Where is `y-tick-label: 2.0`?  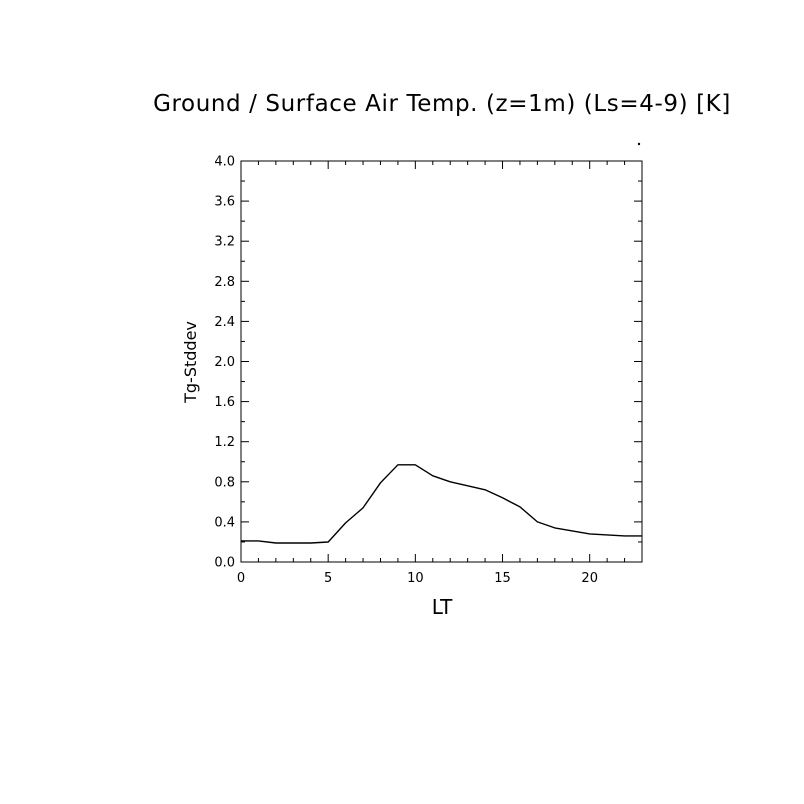
y-tick-label: 2.0 is located at coordinates (224, 362).